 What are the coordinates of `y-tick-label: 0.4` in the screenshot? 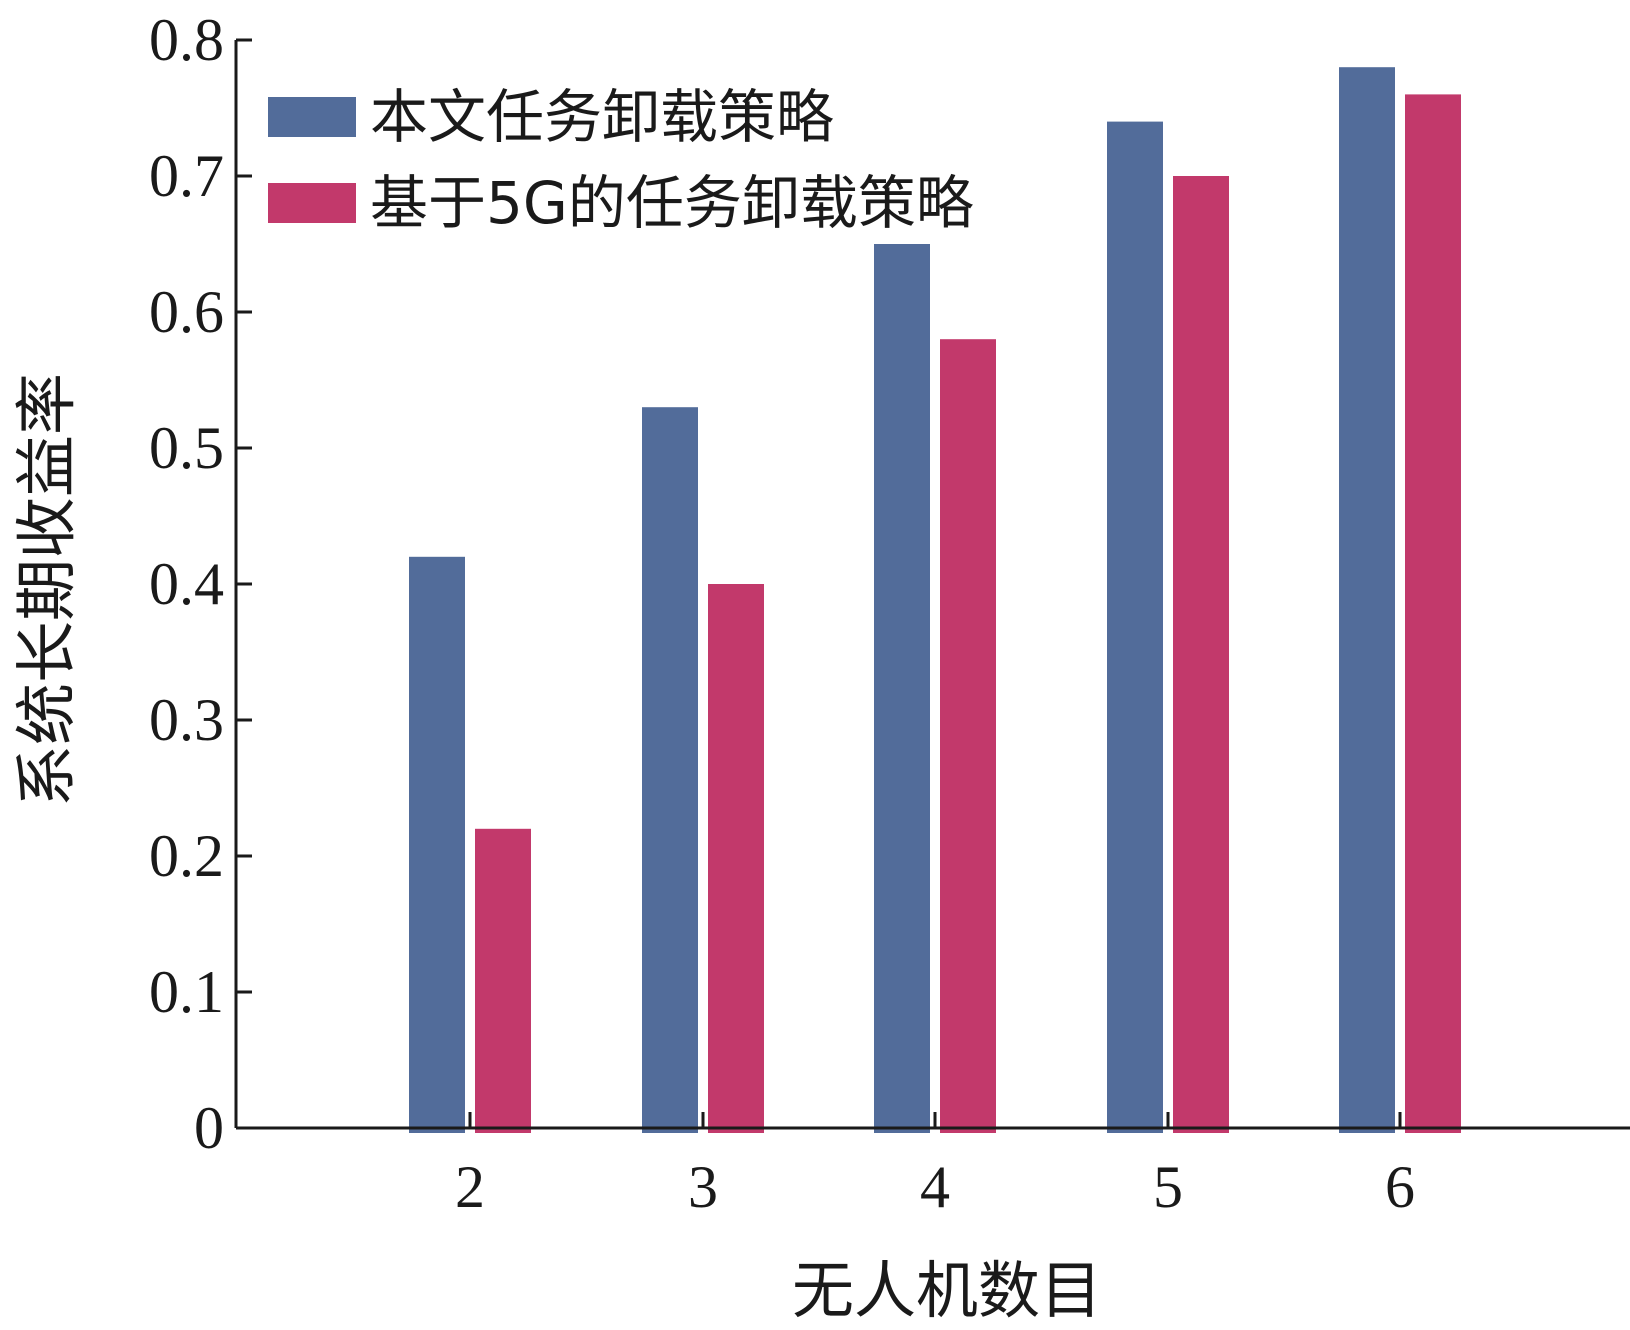 It's located at (186, 584).